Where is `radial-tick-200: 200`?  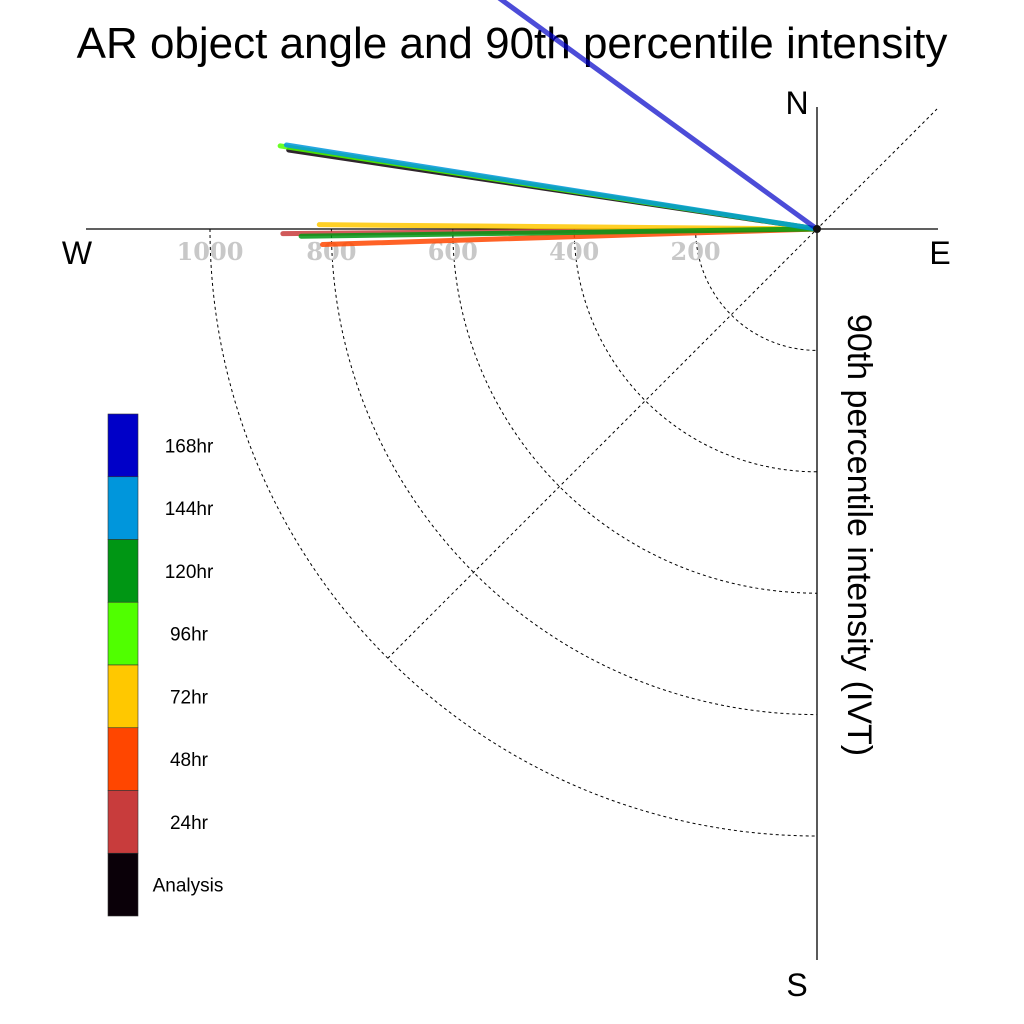 radial-tick-200: 200 is located at coordinates (696, 251).